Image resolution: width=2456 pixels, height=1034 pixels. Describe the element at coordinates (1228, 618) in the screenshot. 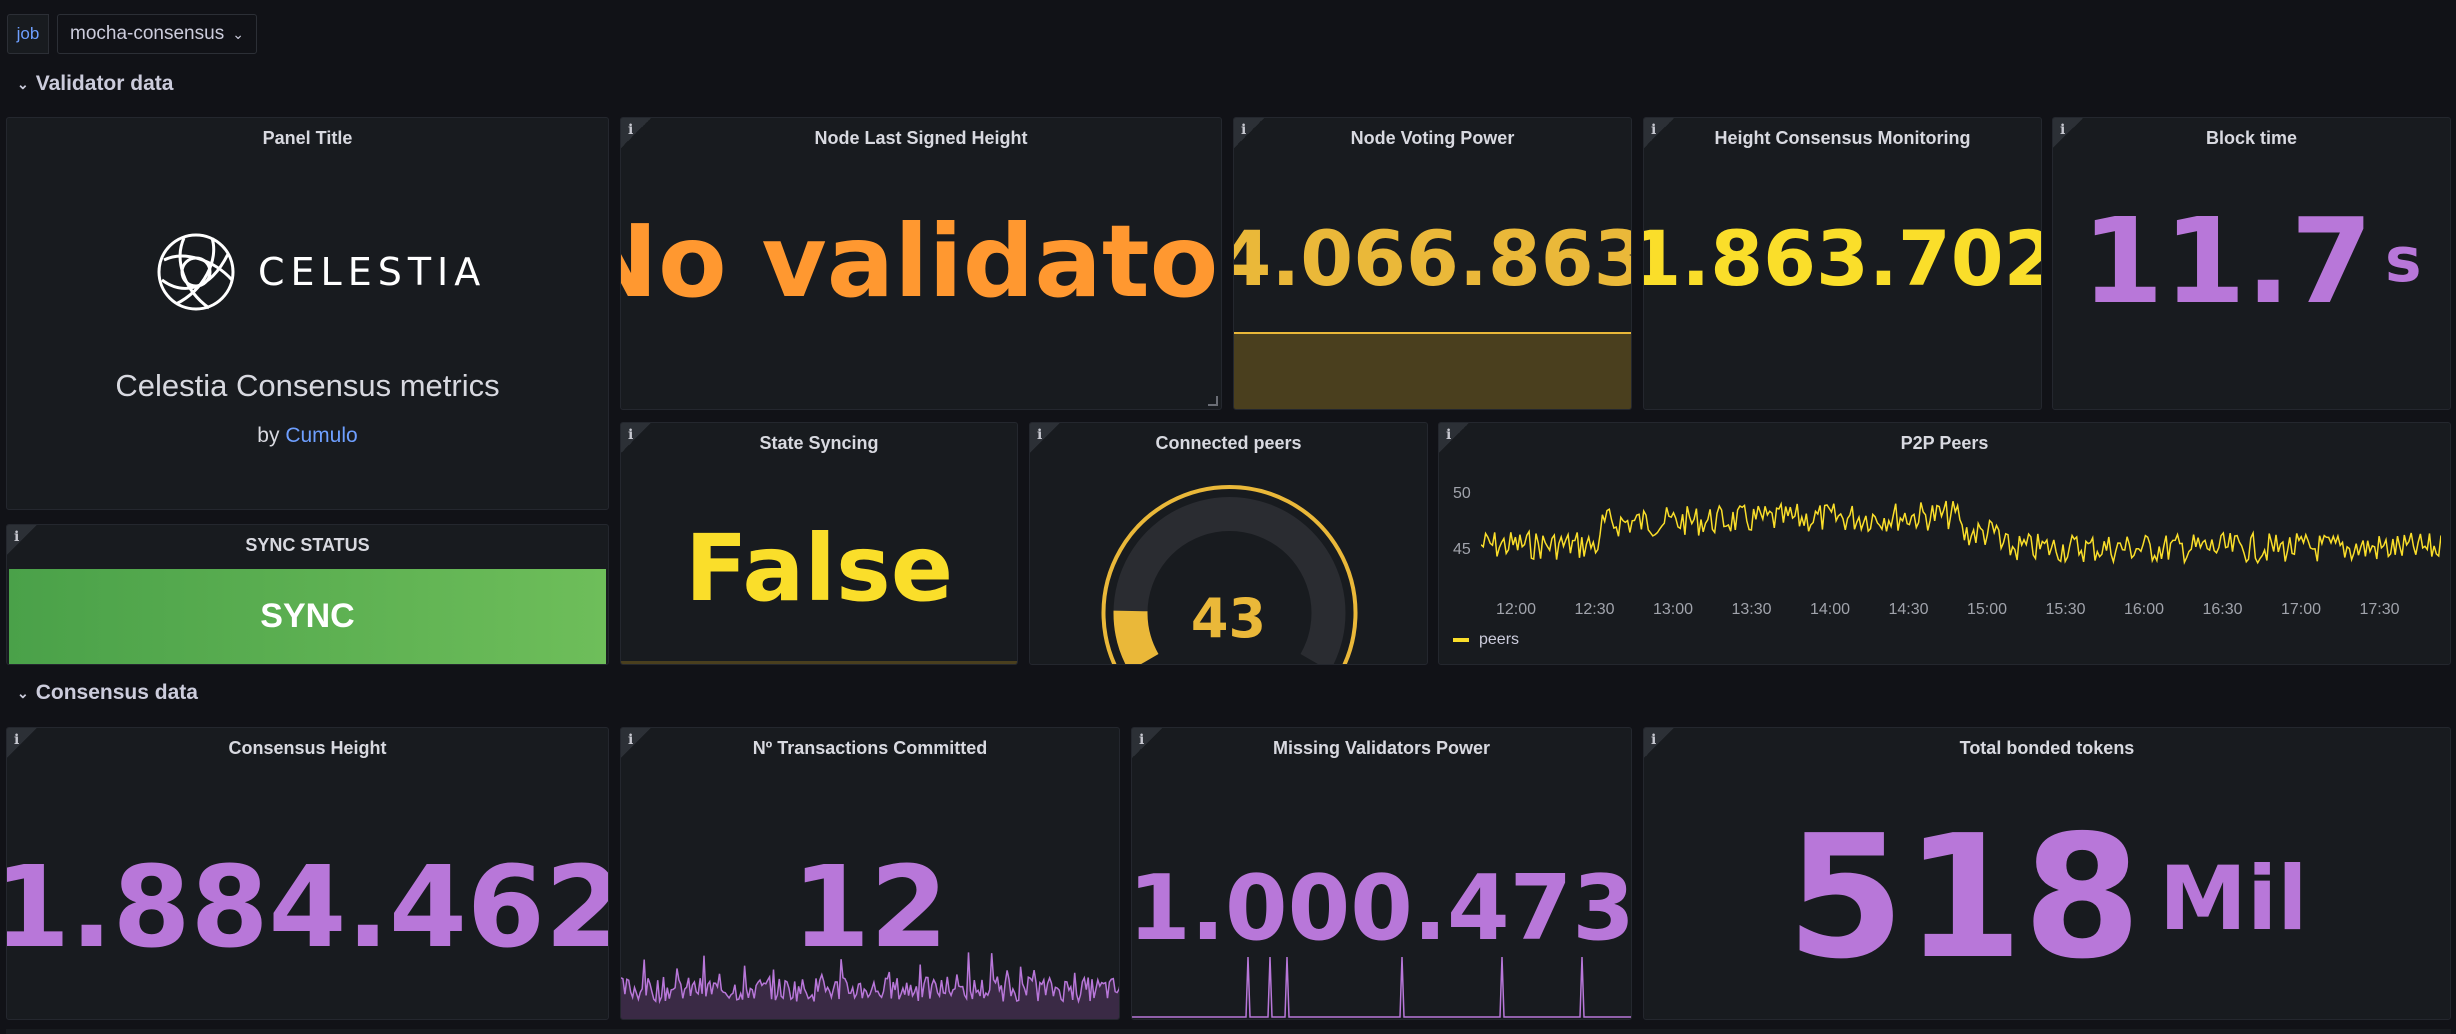

I see `connected-peers-value: 43` at that location.